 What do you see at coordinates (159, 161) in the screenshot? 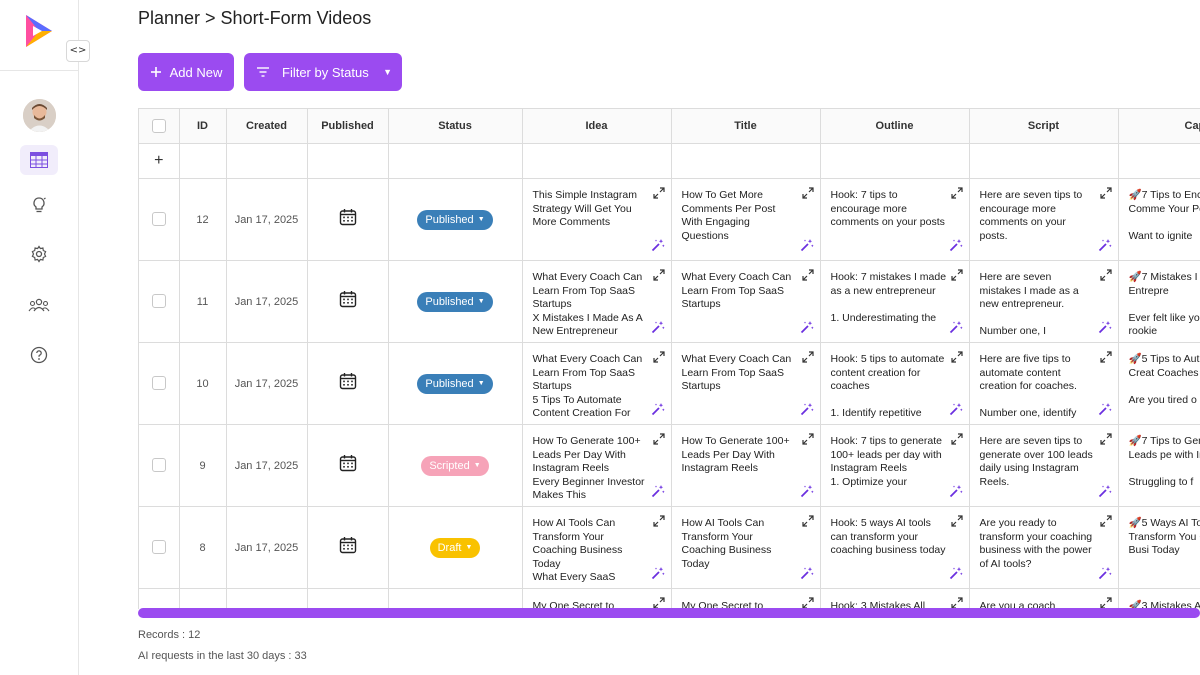
I see `add-row-button: +` at bounding box center [159, 161].